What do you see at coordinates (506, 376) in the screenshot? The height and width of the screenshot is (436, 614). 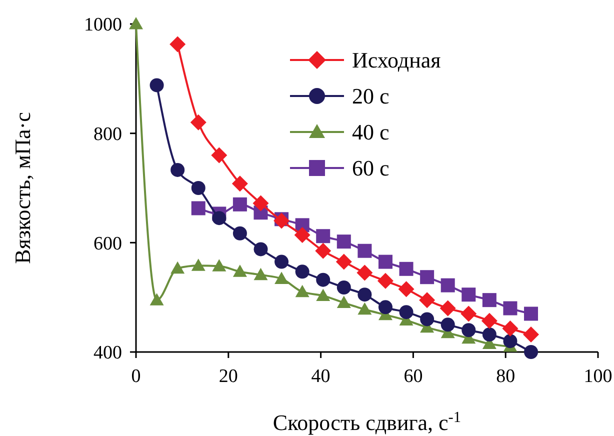 I see `x-tick-label: 80` at bounding box center [506, 376].